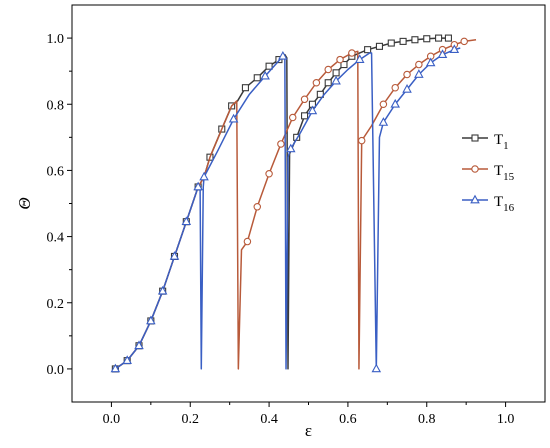 The width and height of the screenshot is (550, 448). What do you see at coordinates (427, 419) in the screenshot?
I see `x-tick-label-4: 0.8` at bounding box center [427, 419].